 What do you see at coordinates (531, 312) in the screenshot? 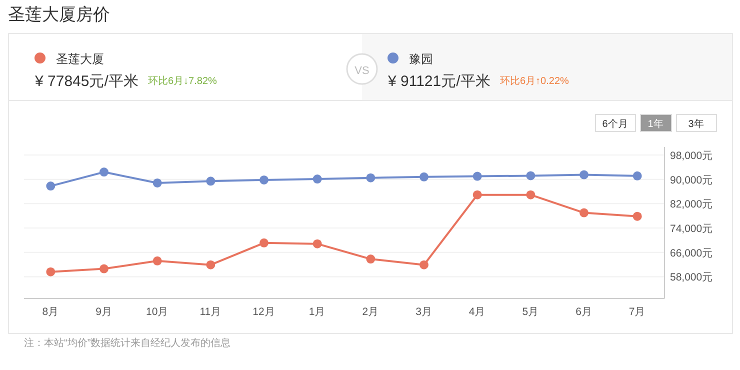
I see `x-tick-label: 5月` at bounding box center [531, 312].